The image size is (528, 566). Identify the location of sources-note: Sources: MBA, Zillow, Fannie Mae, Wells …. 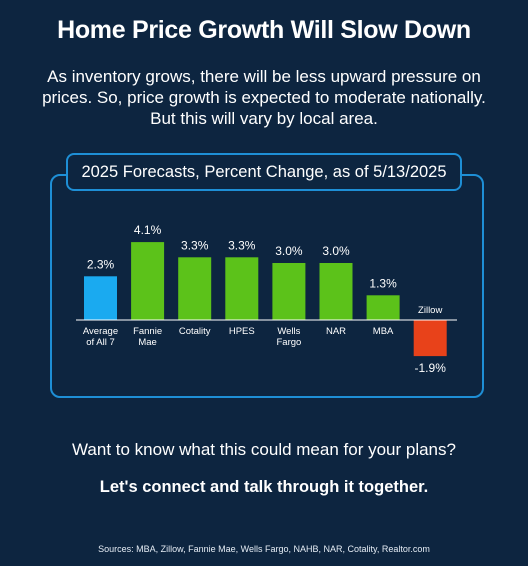
(264, 549).